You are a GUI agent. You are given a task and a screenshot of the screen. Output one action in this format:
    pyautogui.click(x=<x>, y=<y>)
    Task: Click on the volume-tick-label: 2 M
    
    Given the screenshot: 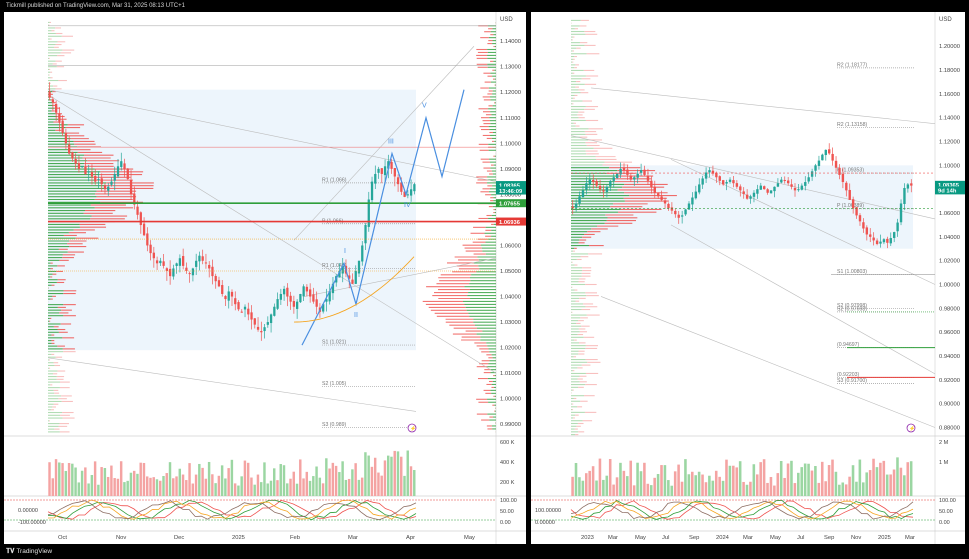 What is the action you would take?
    pyautogui.click(x=944, y=443)
    